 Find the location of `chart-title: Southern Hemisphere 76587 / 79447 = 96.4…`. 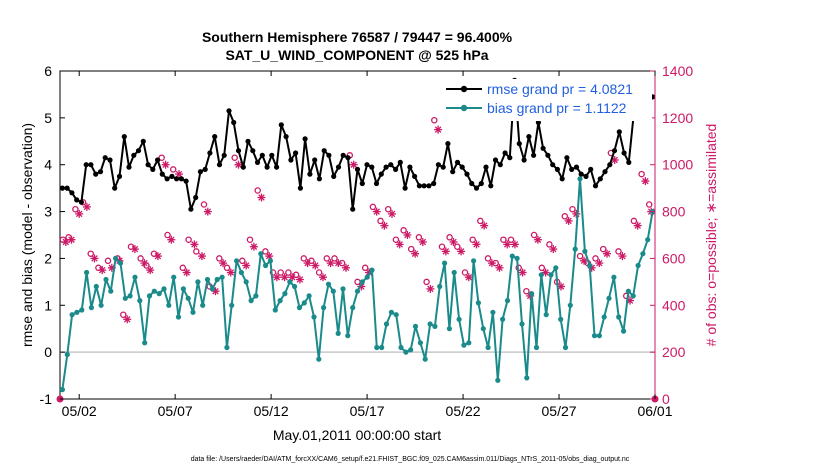

chart-title: Southern Hemisphere 76587 / 79447 = 96.4… is located at coordinates (357, 37).